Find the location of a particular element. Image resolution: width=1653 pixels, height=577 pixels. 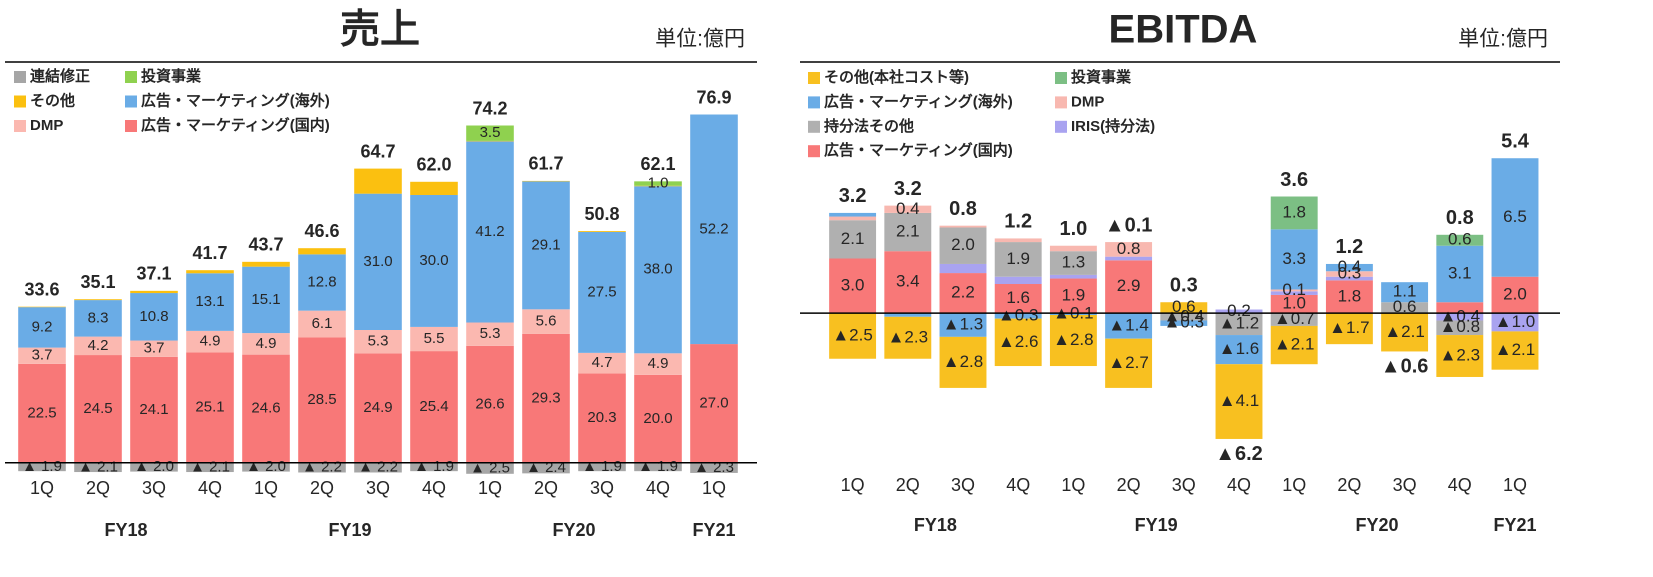

data-label: ▲2.1 is located at coordinates (1404, 331).